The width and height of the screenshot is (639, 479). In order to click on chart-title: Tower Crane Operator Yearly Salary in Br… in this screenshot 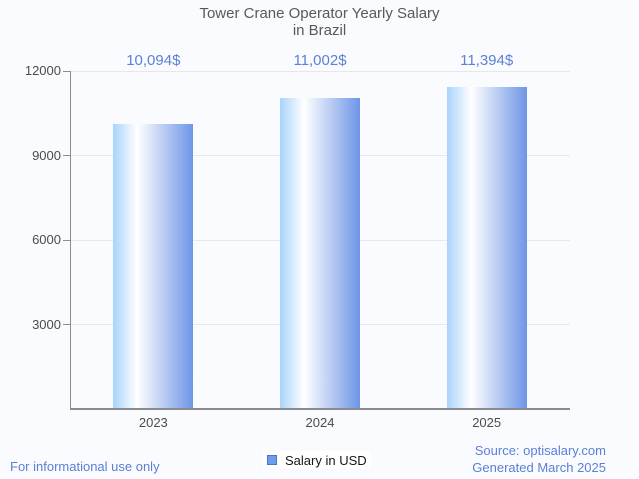, I will do `click(319, 22)`.